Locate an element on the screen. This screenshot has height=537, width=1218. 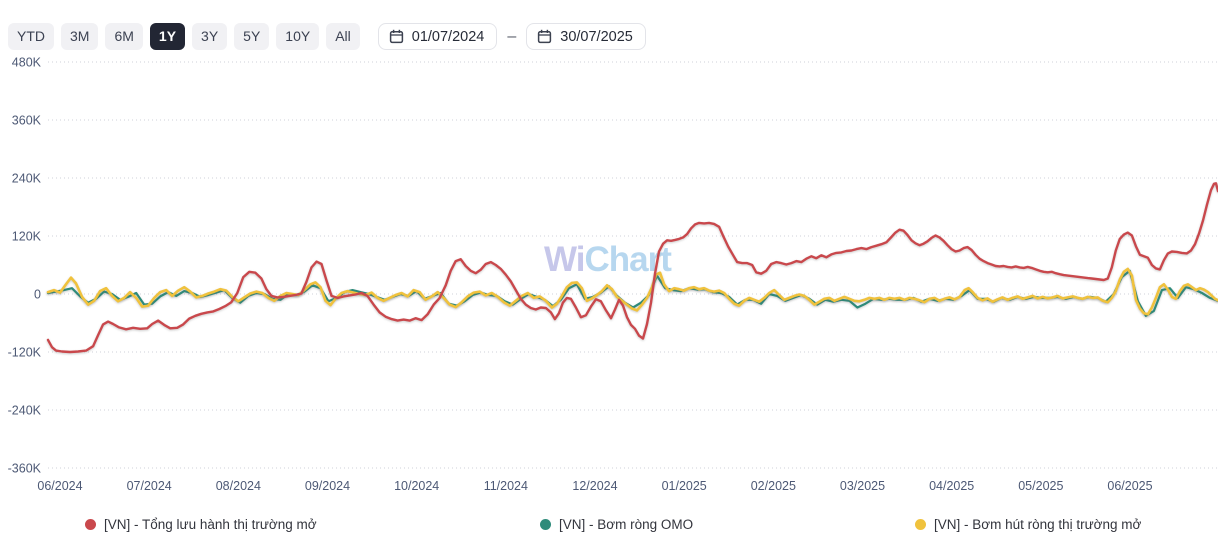
legend-item-0: [VN] - Tổng lưu hành thị trường mở is located at coordinates (201, 524).